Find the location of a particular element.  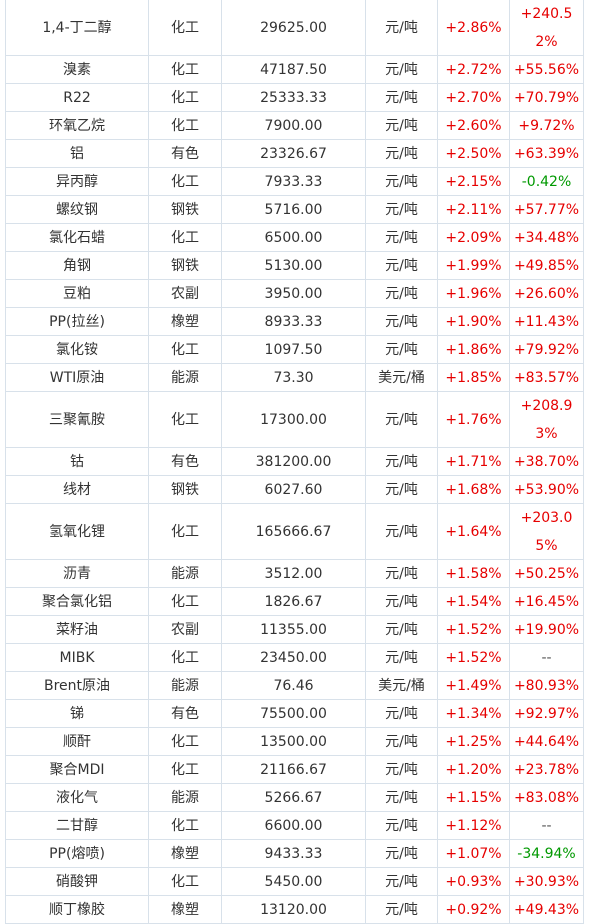

daily-change: +0.93% is located at coordinates (474, 881).